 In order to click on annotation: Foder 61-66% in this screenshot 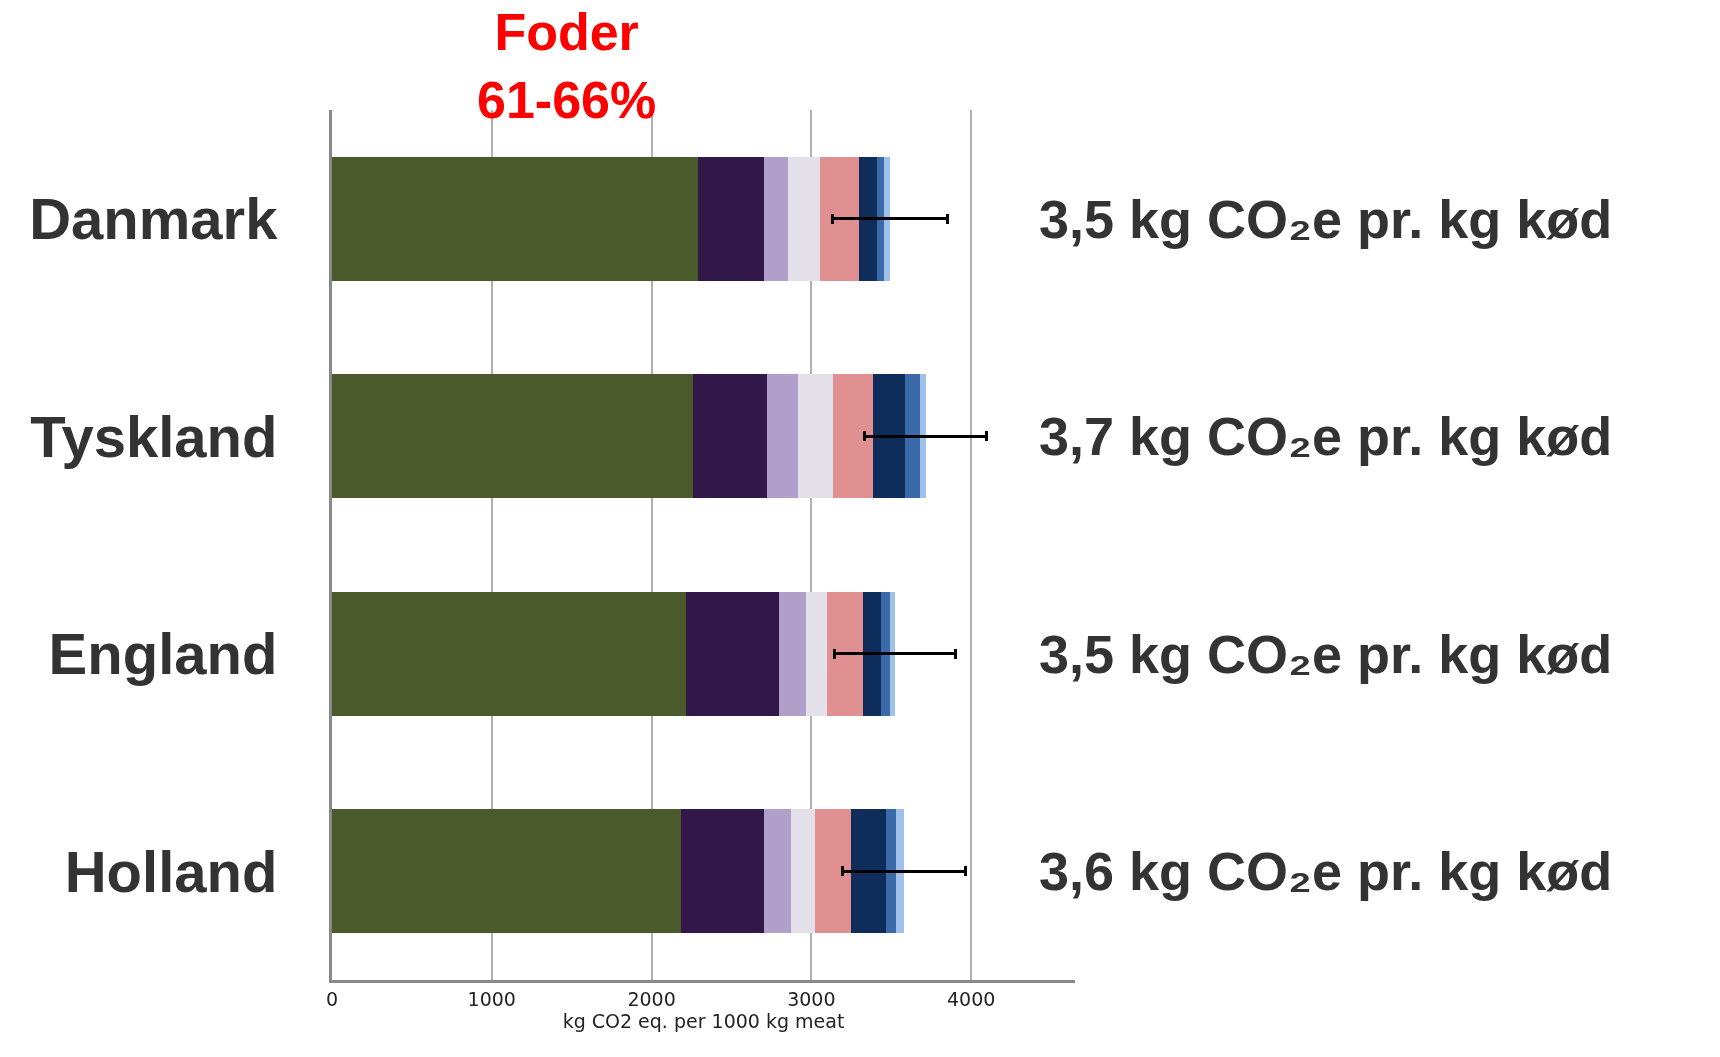, I will do `click(567, 66)`.